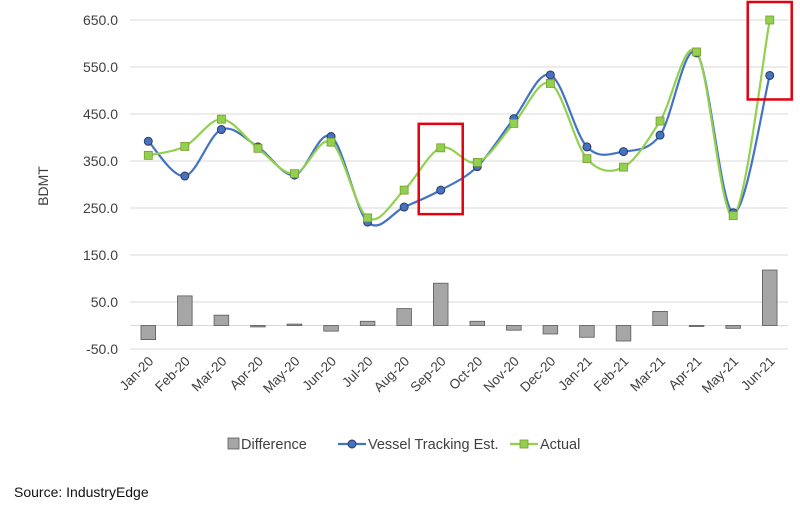  Describe the element at coordinates (319, 374) in the screenshot. I see `x-tick-label: Jun-20` at that location.